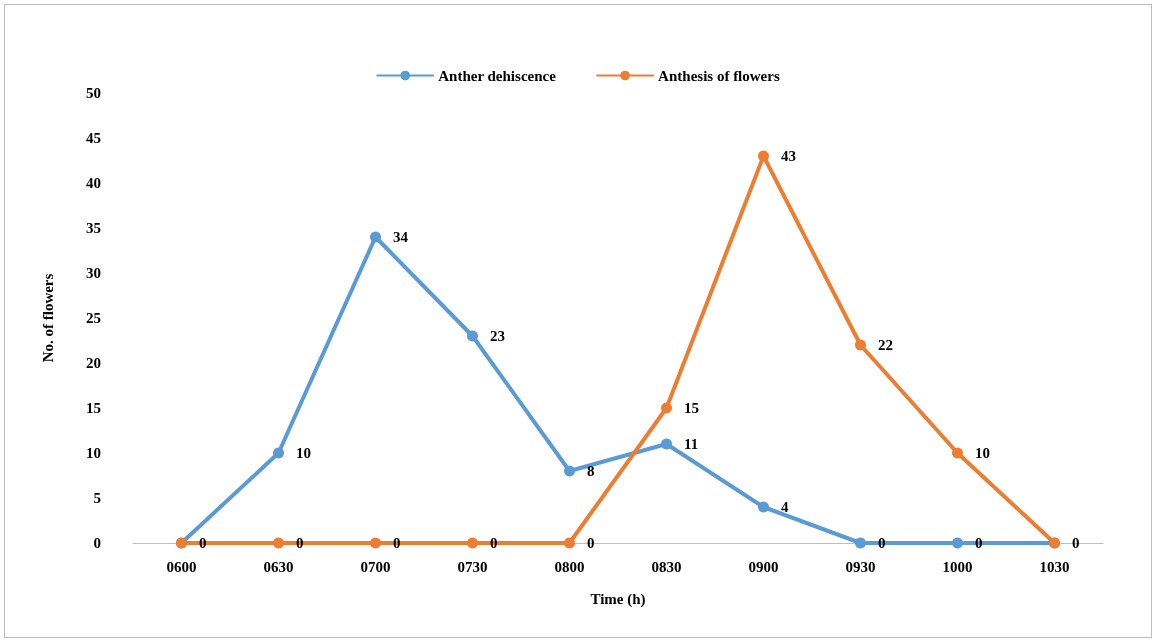 The image size is (1158, 644). Describe the element at coordinates (719, 75) in the screenshot. I see `legend-label: Anthesis of flowers` at that location.